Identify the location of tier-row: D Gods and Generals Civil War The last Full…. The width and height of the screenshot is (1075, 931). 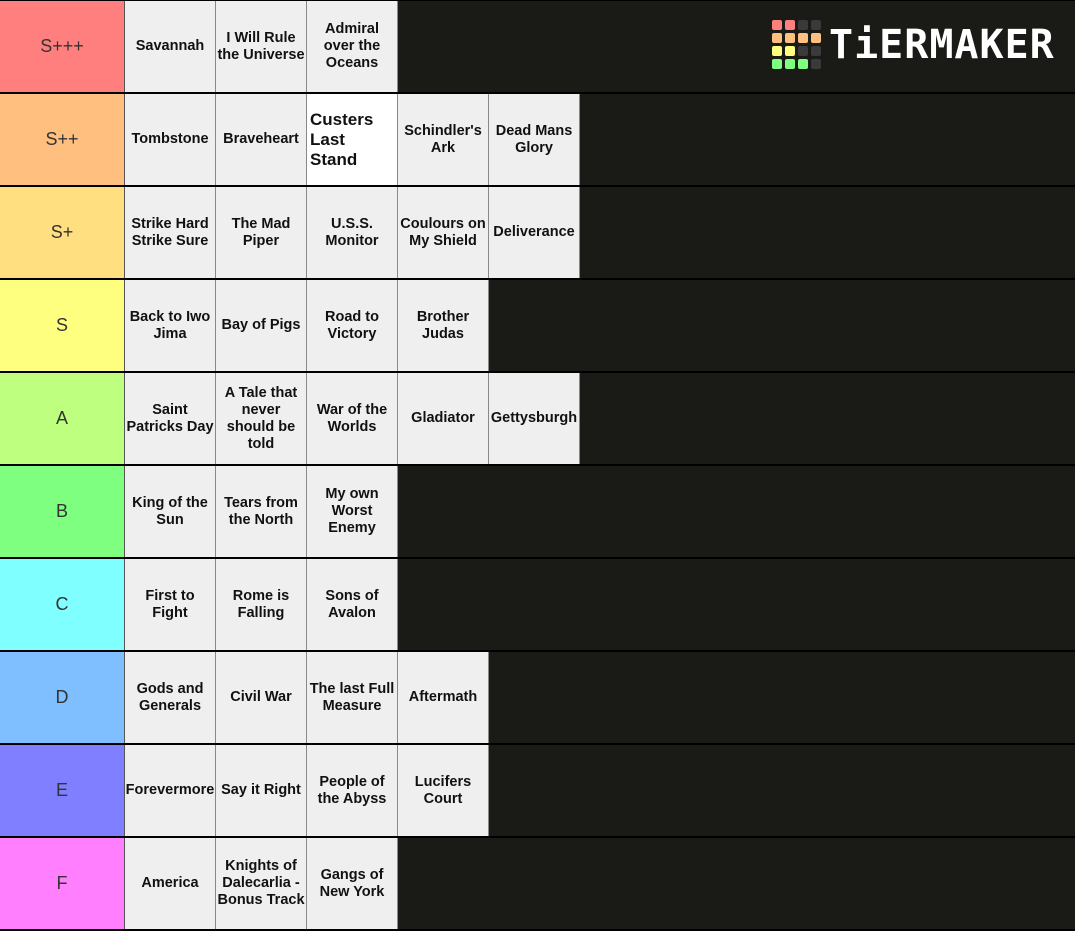
(537, 698).